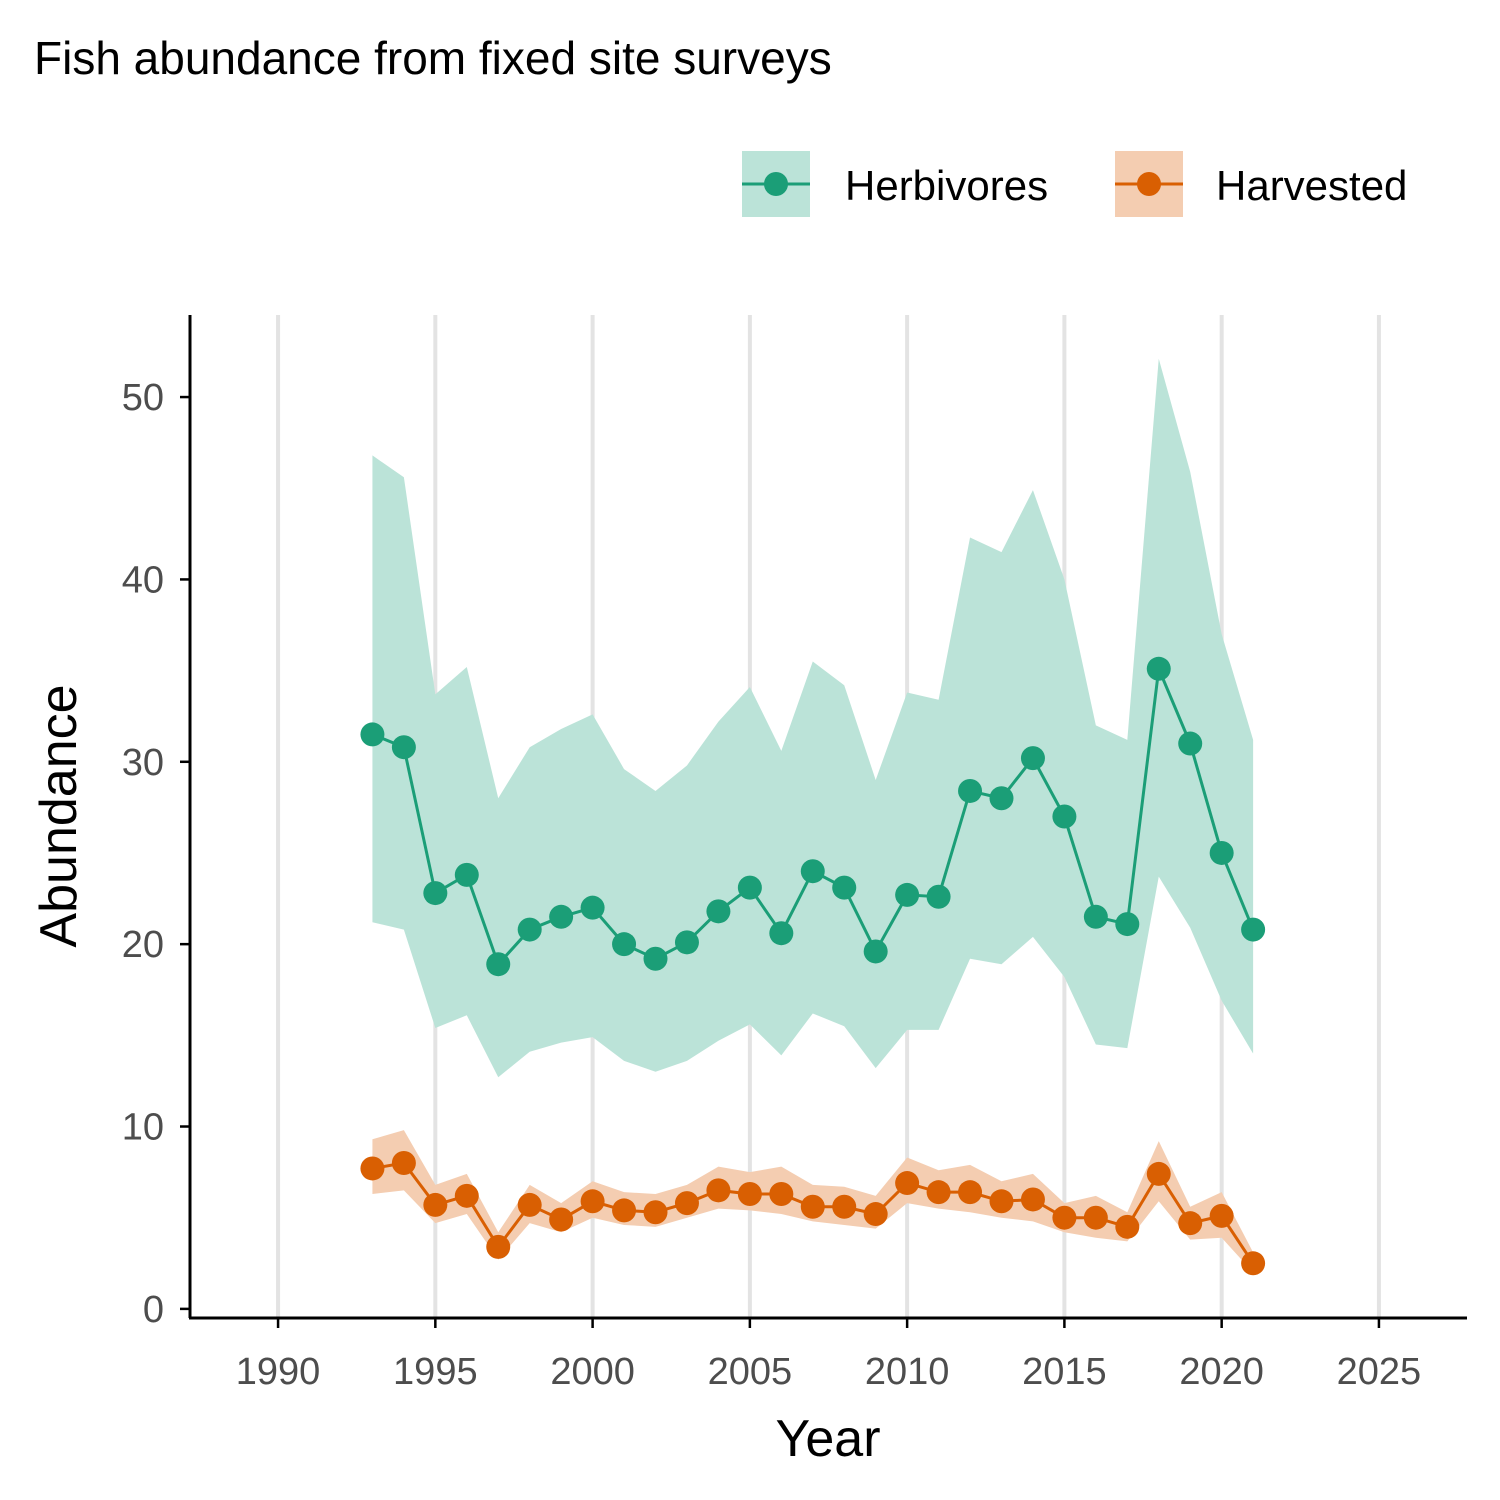 This screenshot has width=1500, height=1500. I want to click on harvested-point-2007, so click(812, 1206).